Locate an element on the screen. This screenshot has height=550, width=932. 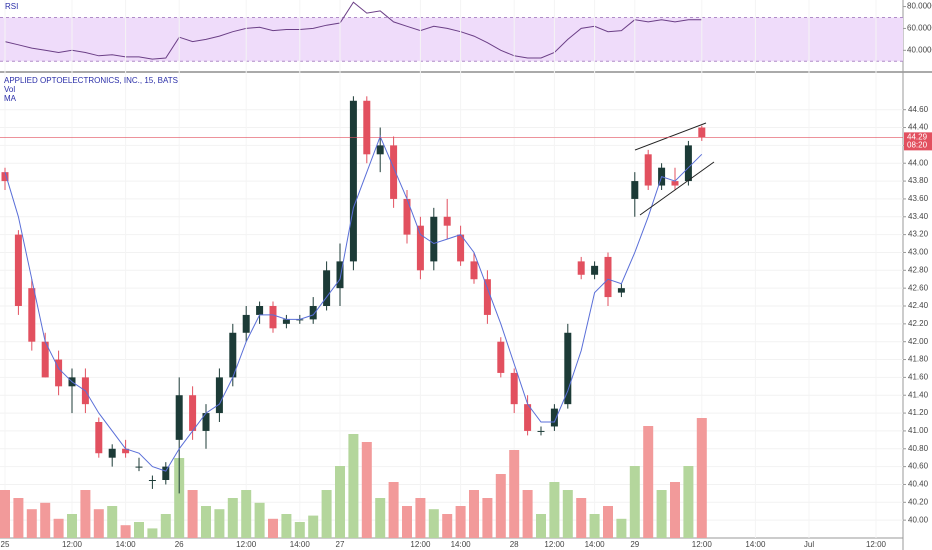
x-tick-label: 28 is located at coordinates (514, 544).